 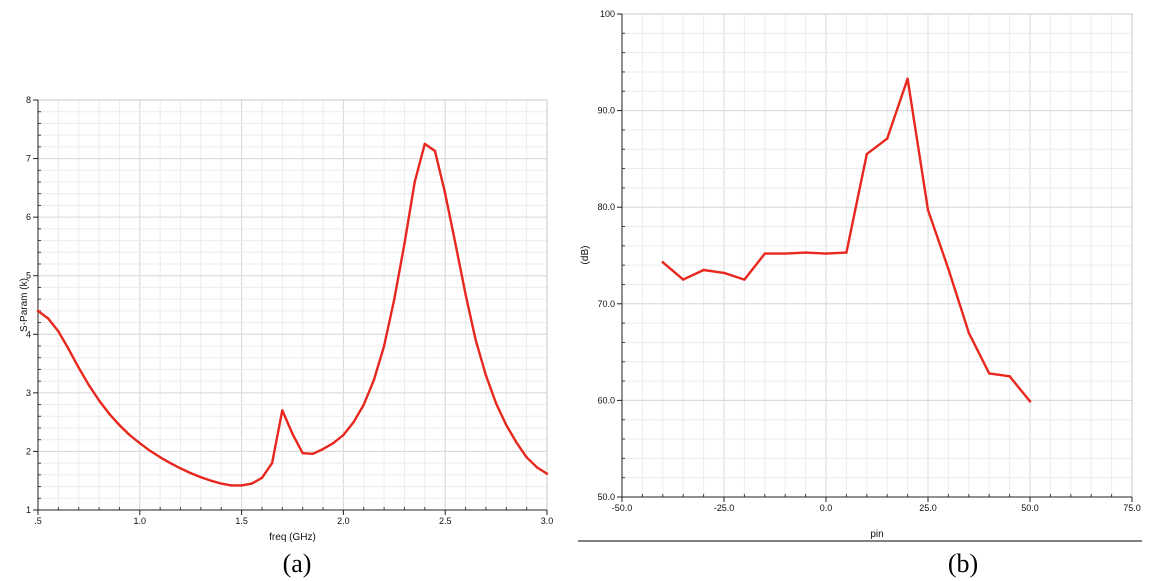 What do you see at coordinates (28, 451) in the screenshot?
I see `chart-a-y-tick-label: 2` at bounding box center [28, 451].